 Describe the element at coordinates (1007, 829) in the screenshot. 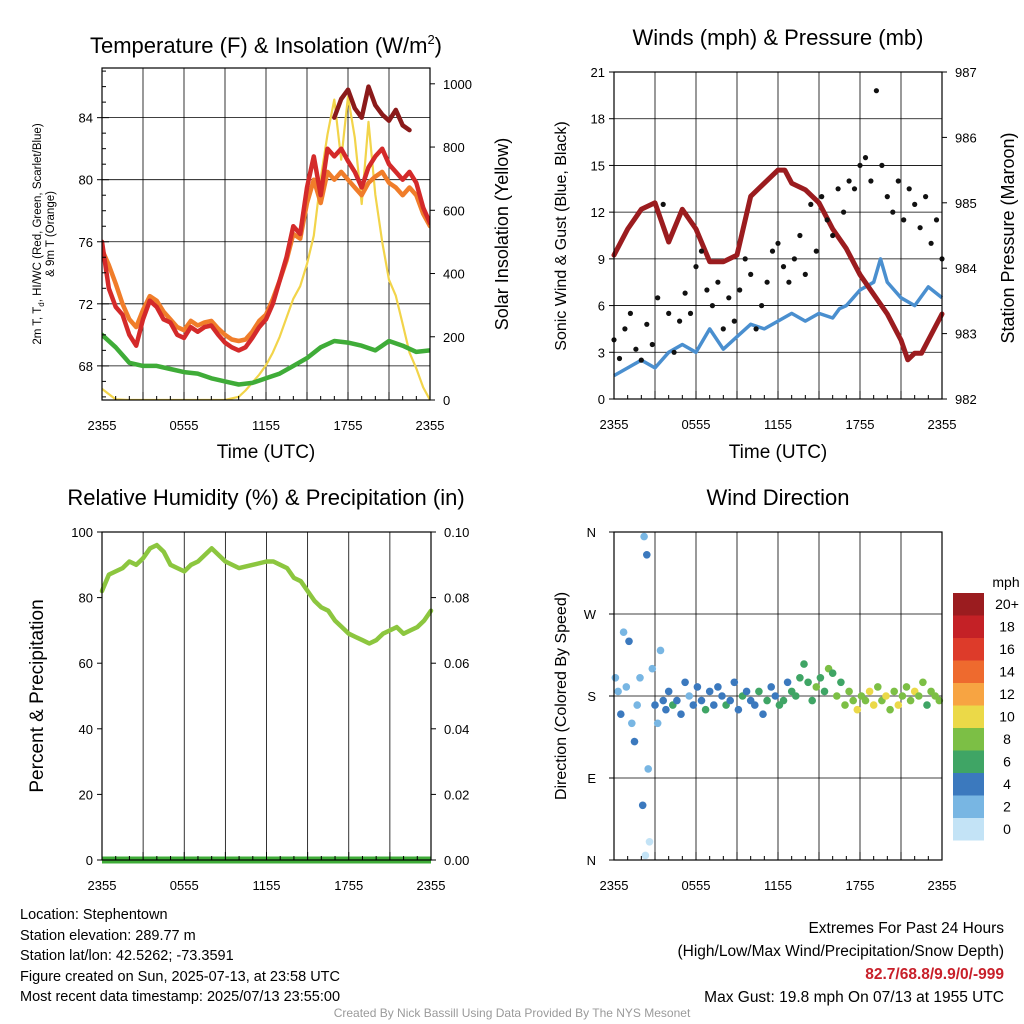

I see `legend-label: 0` at that location.